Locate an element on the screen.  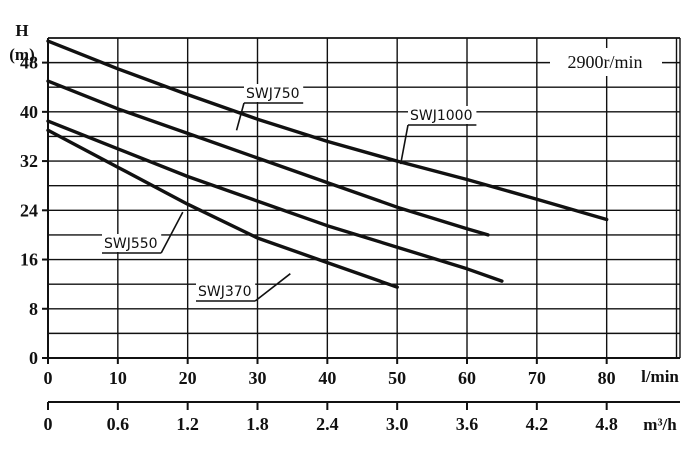
x-tick-label-lmin: 10 is located at coordinates (118, 378).